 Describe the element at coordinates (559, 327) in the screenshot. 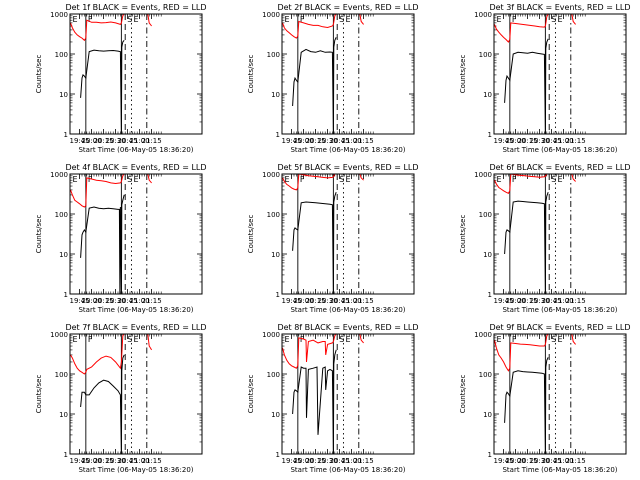

I see `chart-title: Det 9f BLACK = Events, RED = LLD` at that location.